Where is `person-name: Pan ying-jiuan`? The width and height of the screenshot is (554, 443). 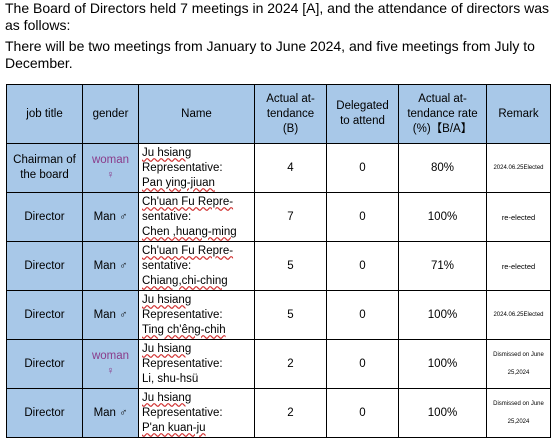 person-name: Pan ying-jiuan is located at coordinates (178, 182).